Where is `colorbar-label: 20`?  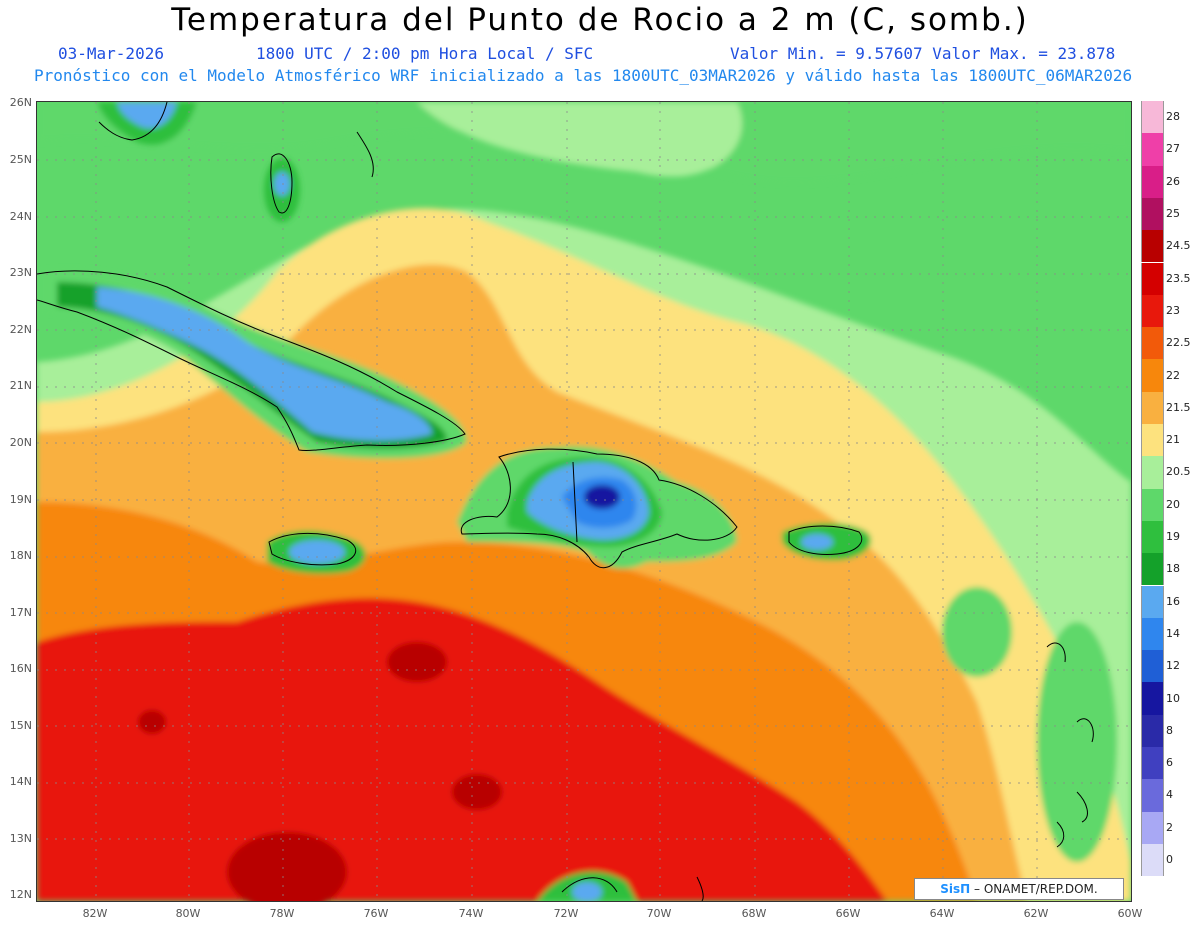
colorbar-label: 20 is located at coordinates (1173, 504).